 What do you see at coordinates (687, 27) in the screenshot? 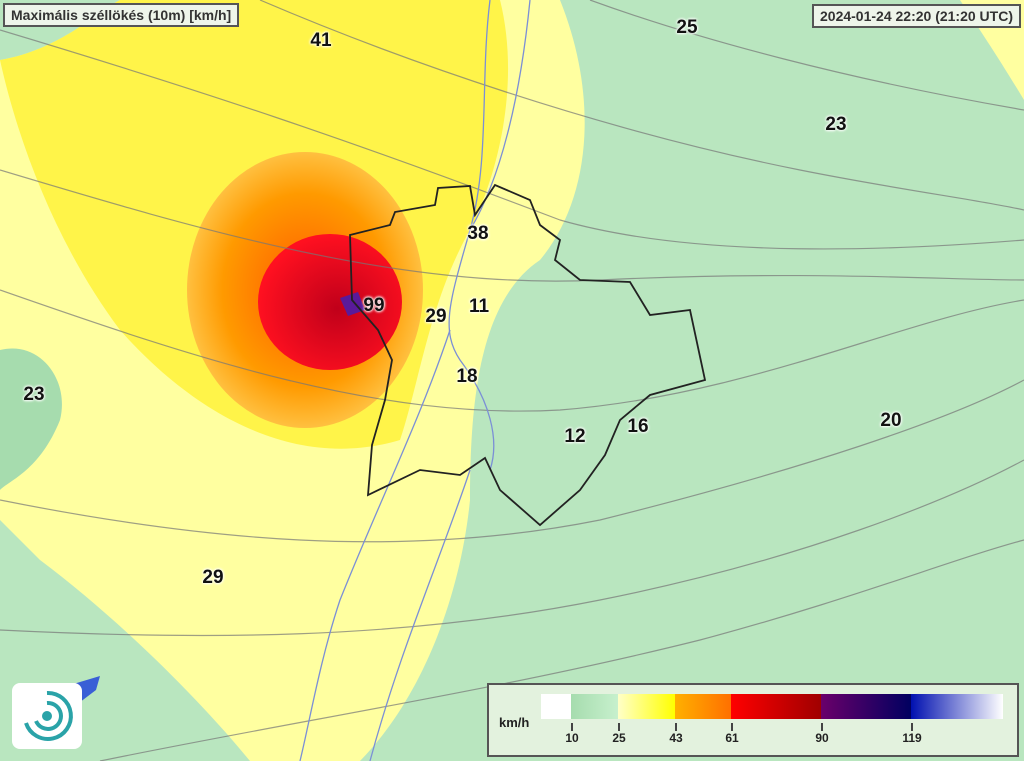
I see `value-label: 25` at bounding box center [687, 27].